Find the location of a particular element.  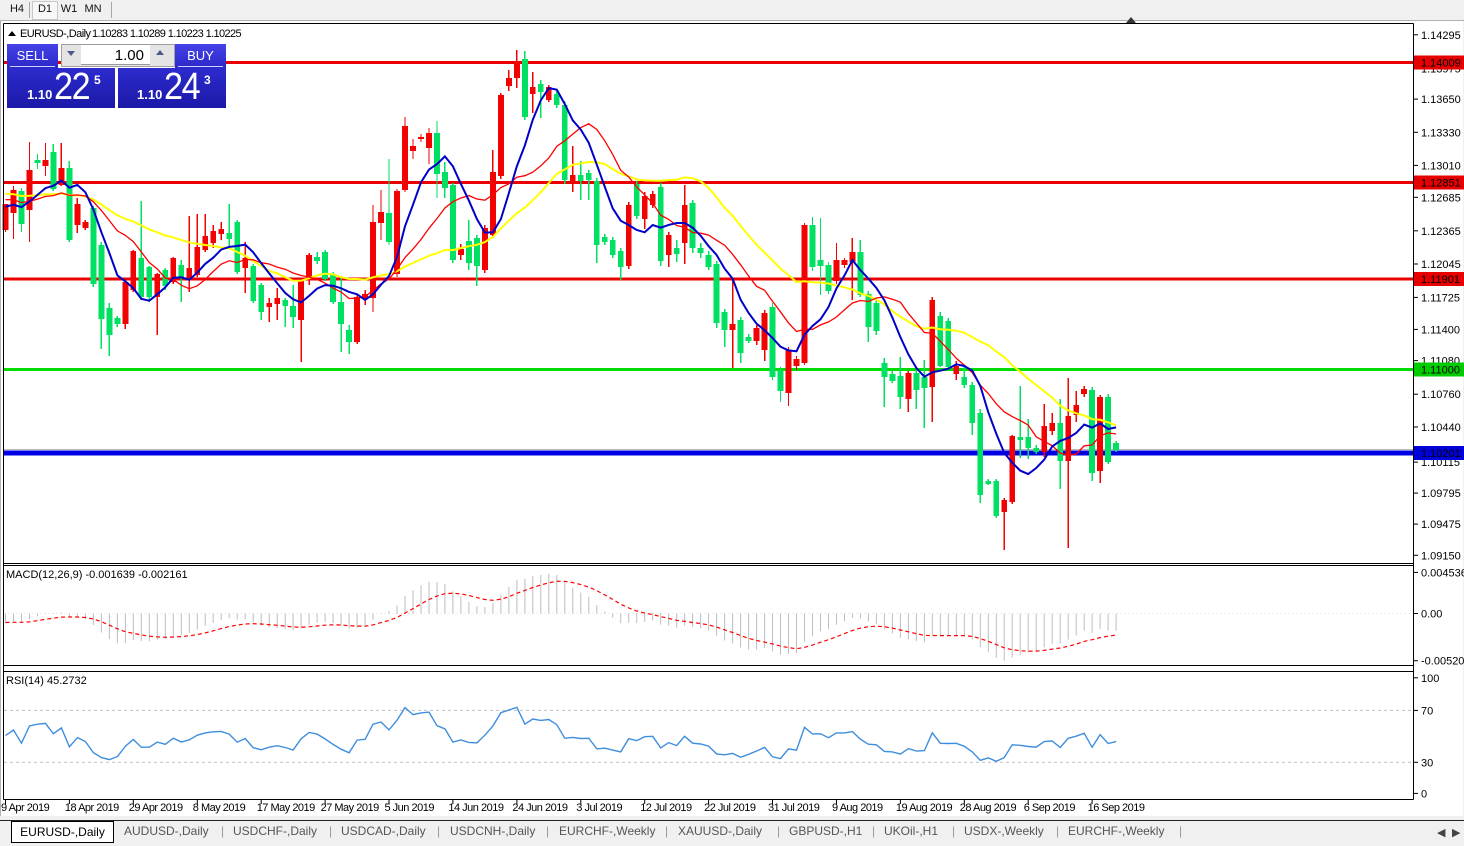

svg-text: 1.13650 is located at coordinates (1441, 100).